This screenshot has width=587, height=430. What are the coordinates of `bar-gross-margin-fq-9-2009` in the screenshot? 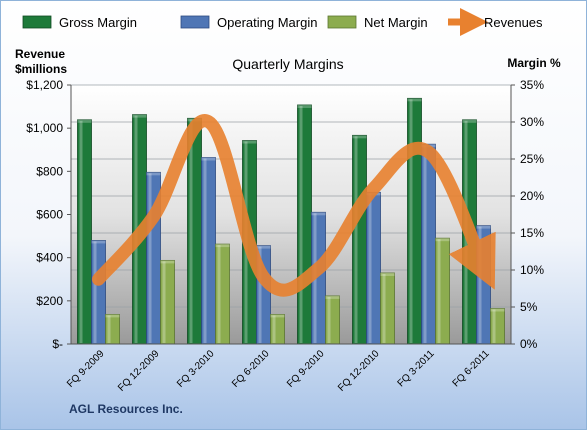 It's located at (84, 232).